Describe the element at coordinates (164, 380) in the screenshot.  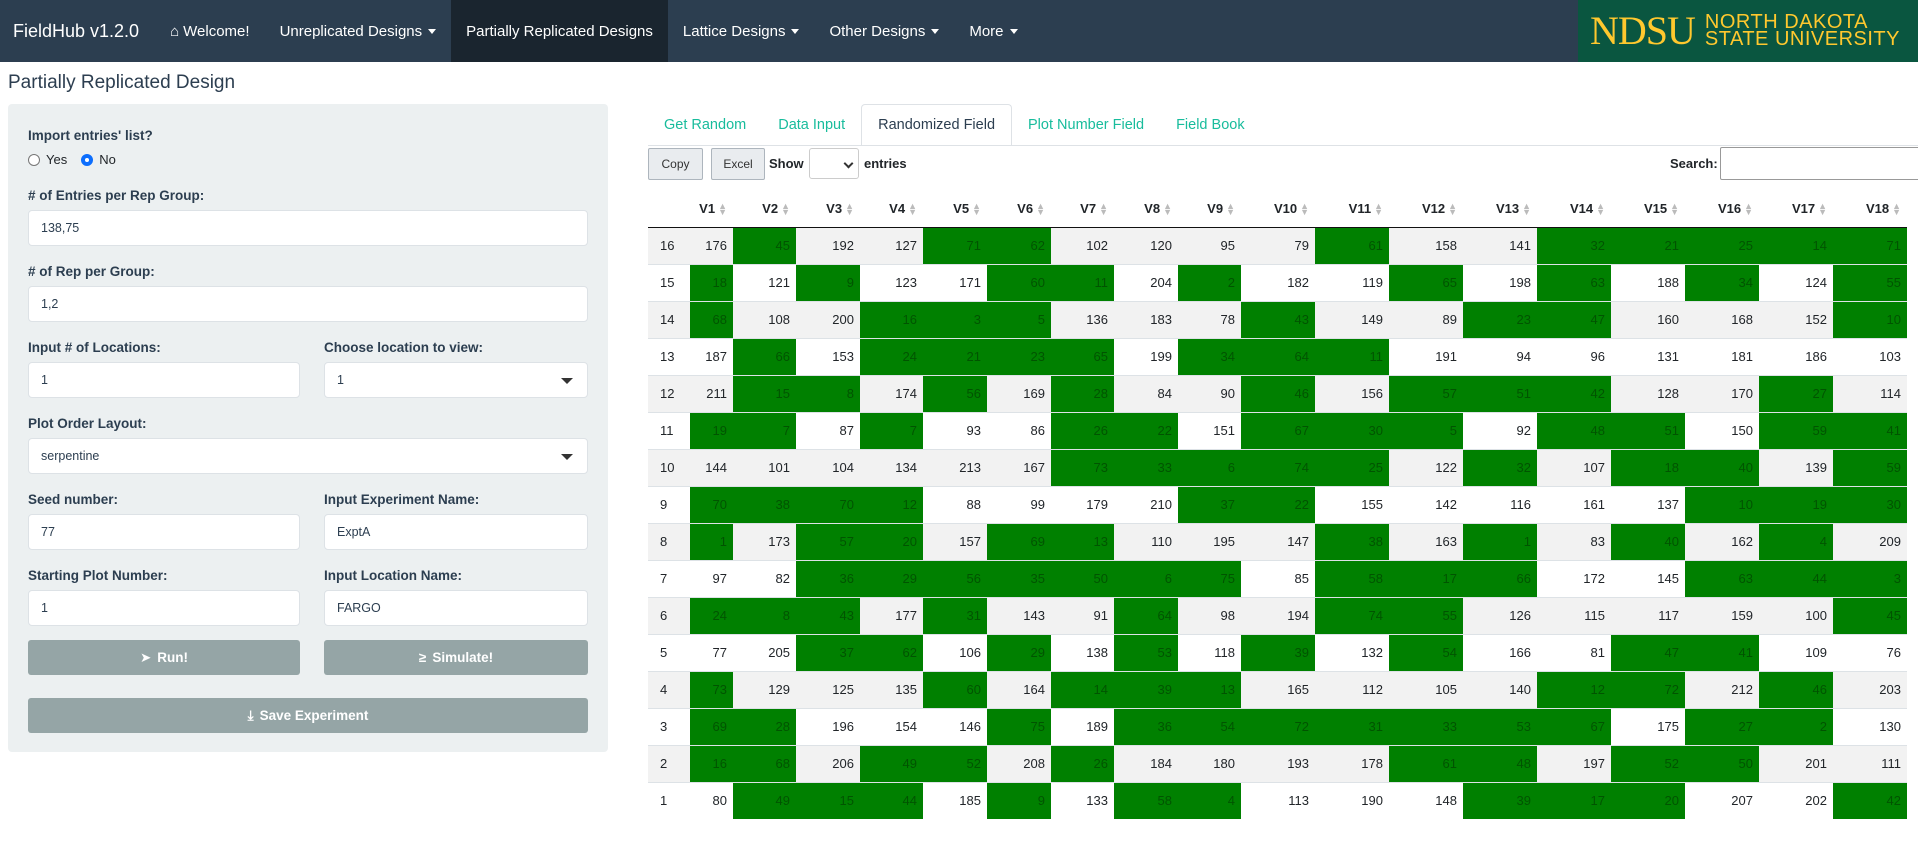
I see `locations-input: 1` at that location.